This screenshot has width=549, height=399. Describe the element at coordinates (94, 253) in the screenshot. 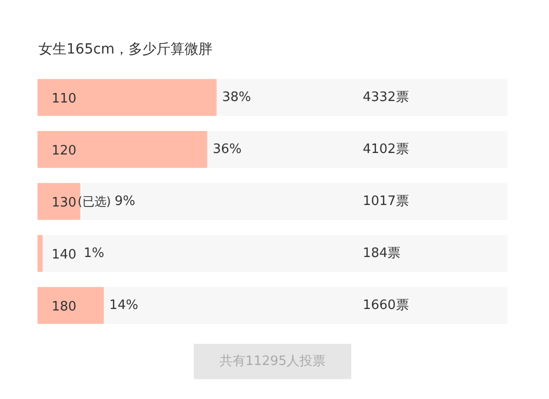

I see `data-label: 1%` at that location.